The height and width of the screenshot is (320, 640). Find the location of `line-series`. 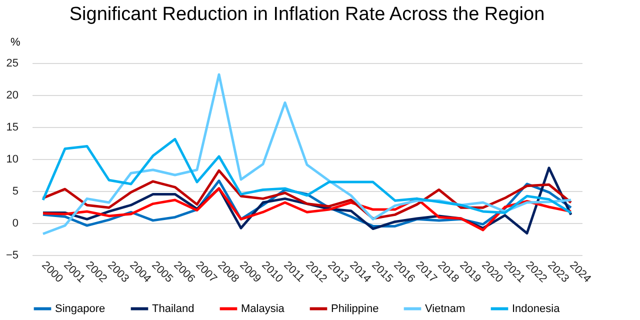

line-series is located at coordinates (307, 194).